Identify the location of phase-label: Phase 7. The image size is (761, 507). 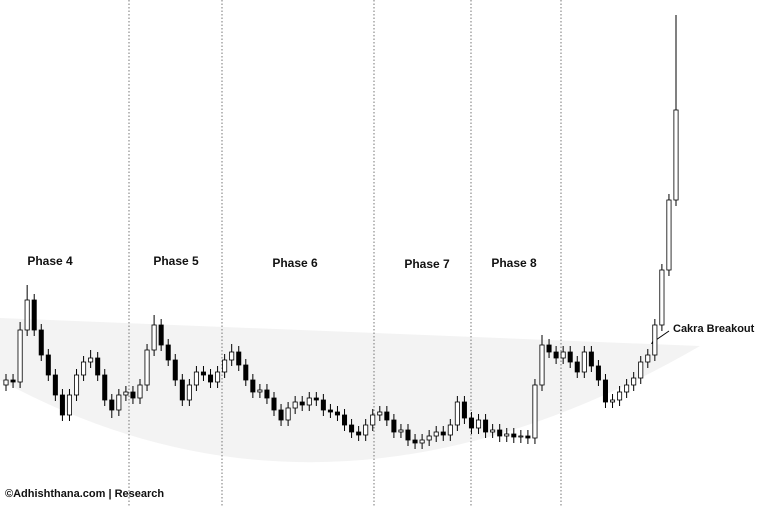
(427, 264).